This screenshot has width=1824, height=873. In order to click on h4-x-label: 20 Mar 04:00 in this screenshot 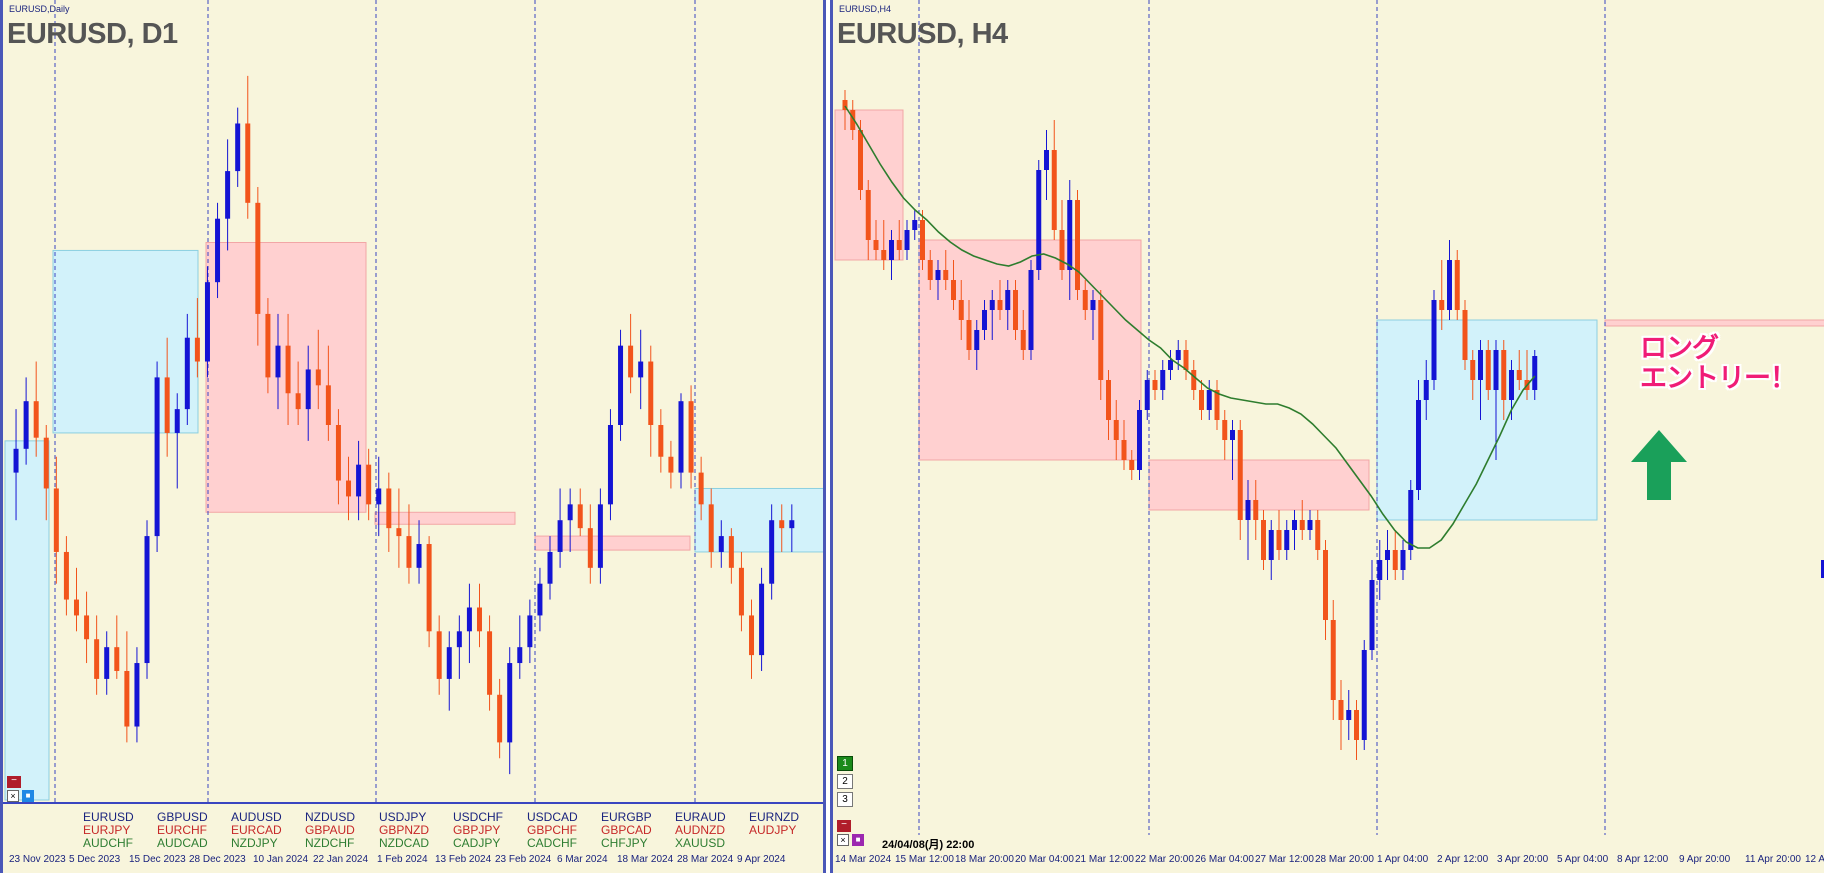, I will do `click(1044, 859)`.